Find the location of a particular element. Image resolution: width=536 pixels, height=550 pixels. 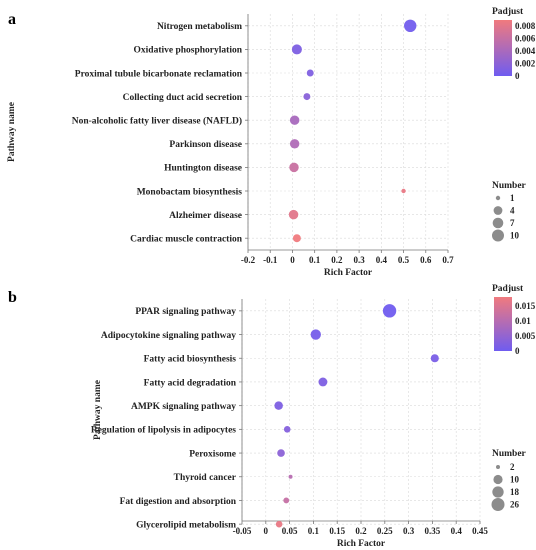

pathway-label: Fatty acid degradation is located at coordinates (190, 383).